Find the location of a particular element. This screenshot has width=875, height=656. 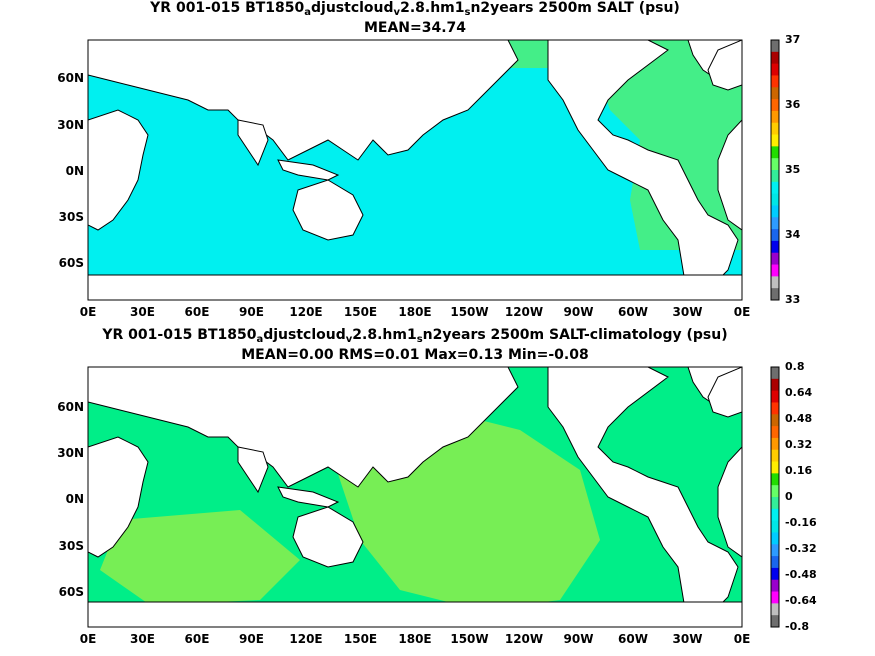

top-ylabel-60n: 60N is located at coordinates (70, 78).